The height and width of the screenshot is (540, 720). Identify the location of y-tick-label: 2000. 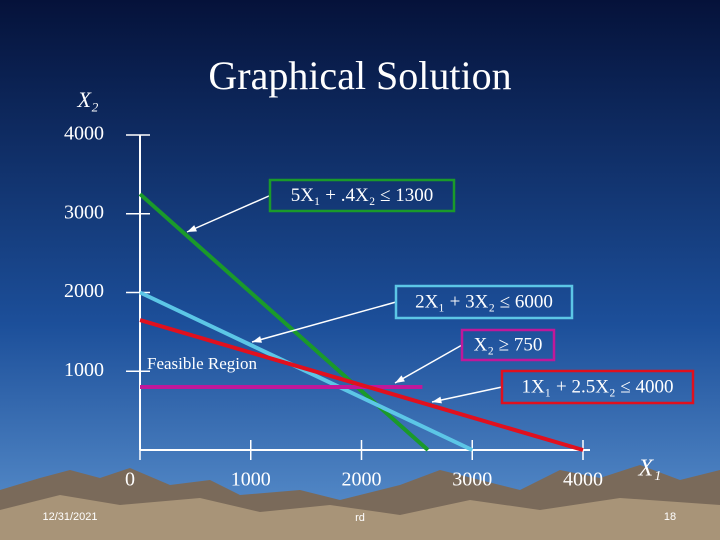
(84, 291).